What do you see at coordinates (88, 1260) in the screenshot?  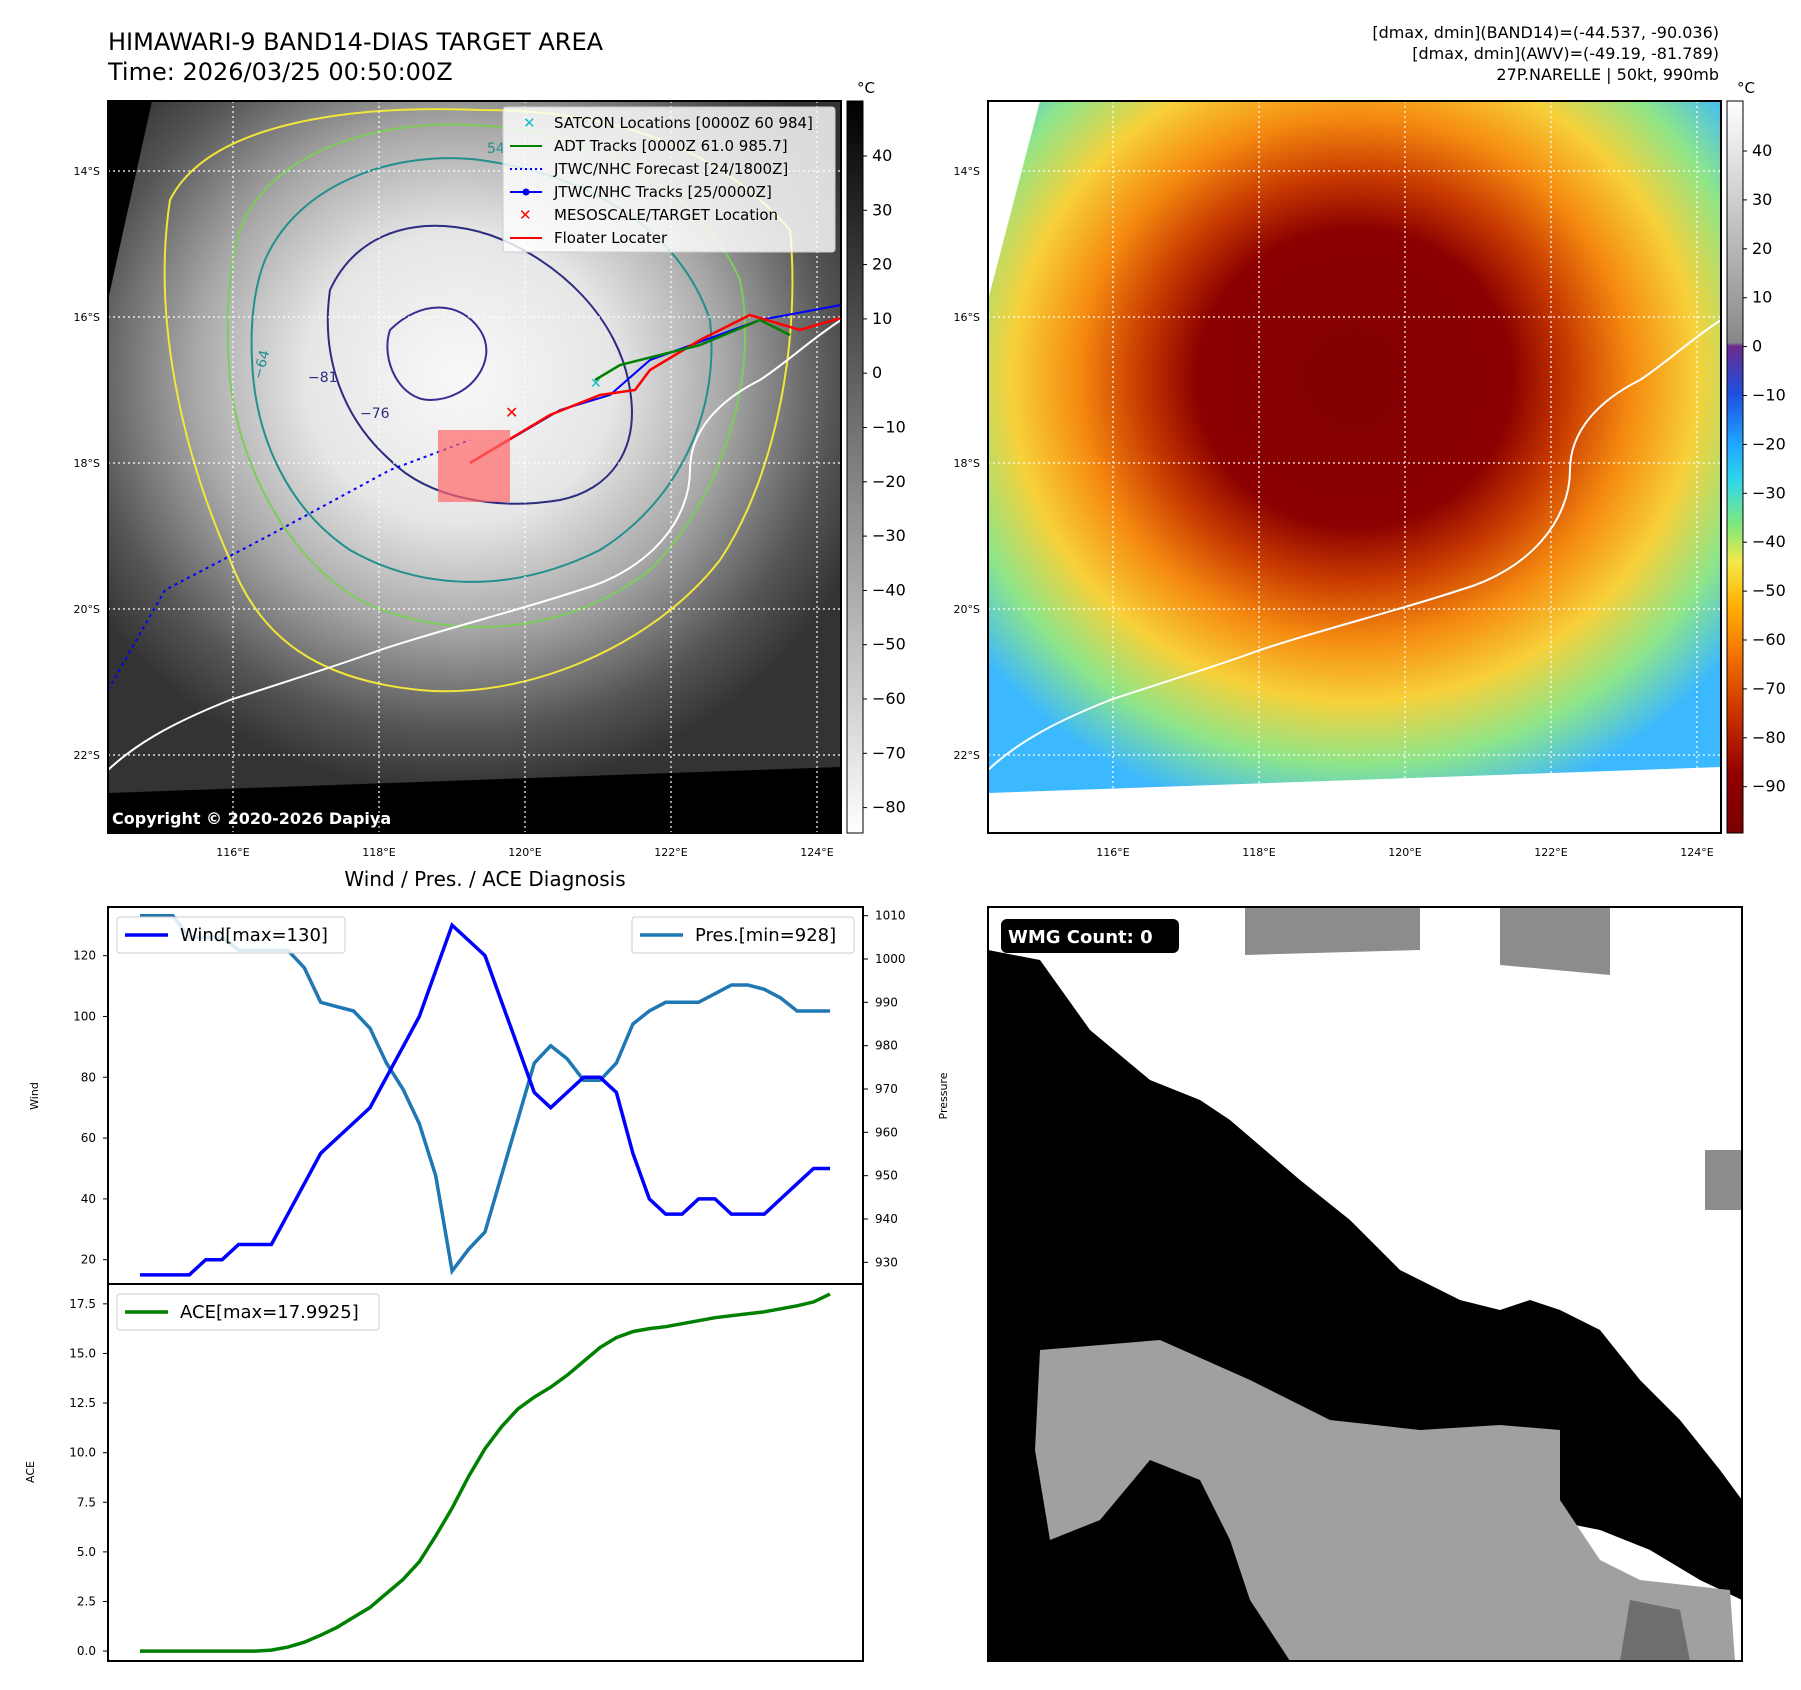 I see `axis-tick-label: 20` at bounding box center [88, 1260].